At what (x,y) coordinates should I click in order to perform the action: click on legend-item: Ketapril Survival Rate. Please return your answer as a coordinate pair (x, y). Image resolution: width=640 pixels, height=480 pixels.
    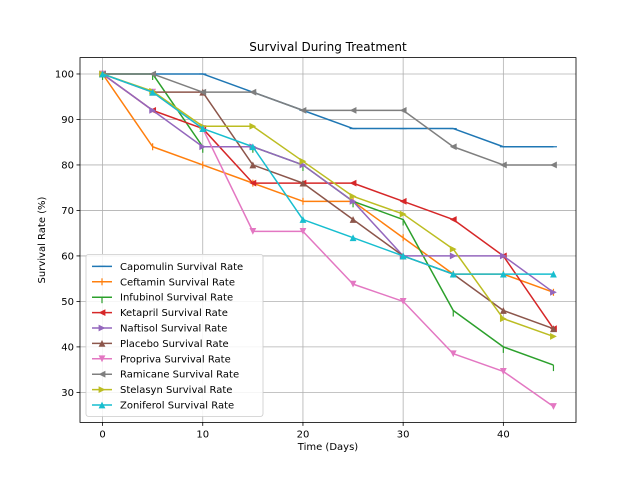
    Looking at the image, I should click on (160, 313).